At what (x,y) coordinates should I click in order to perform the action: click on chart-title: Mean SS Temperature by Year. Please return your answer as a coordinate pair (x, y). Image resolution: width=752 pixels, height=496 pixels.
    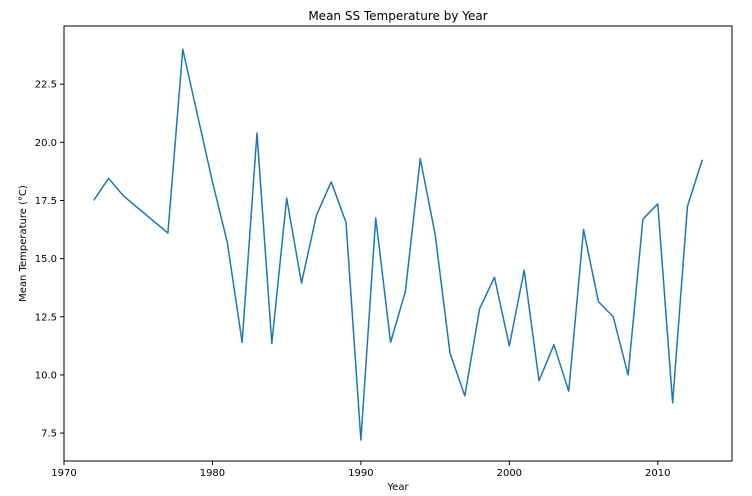
    Looking at the image, I should click on (397, 16).